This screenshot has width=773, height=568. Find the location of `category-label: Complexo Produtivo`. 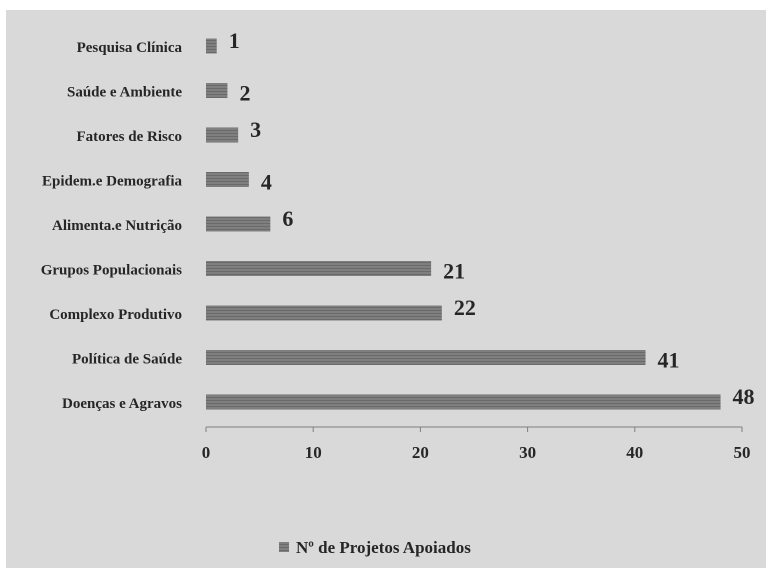

category-label: Complexo Produtivo is located at coordinates (115, 315).